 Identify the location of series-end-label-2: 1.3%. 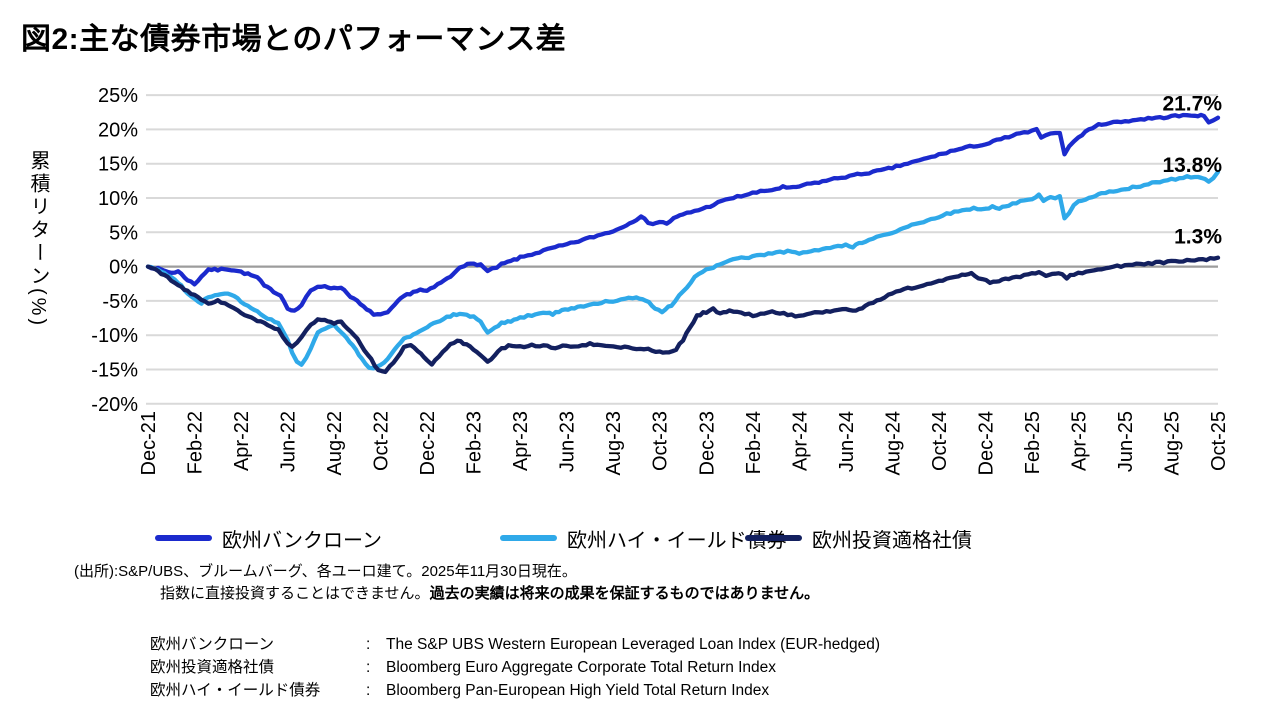
(1198, 237).